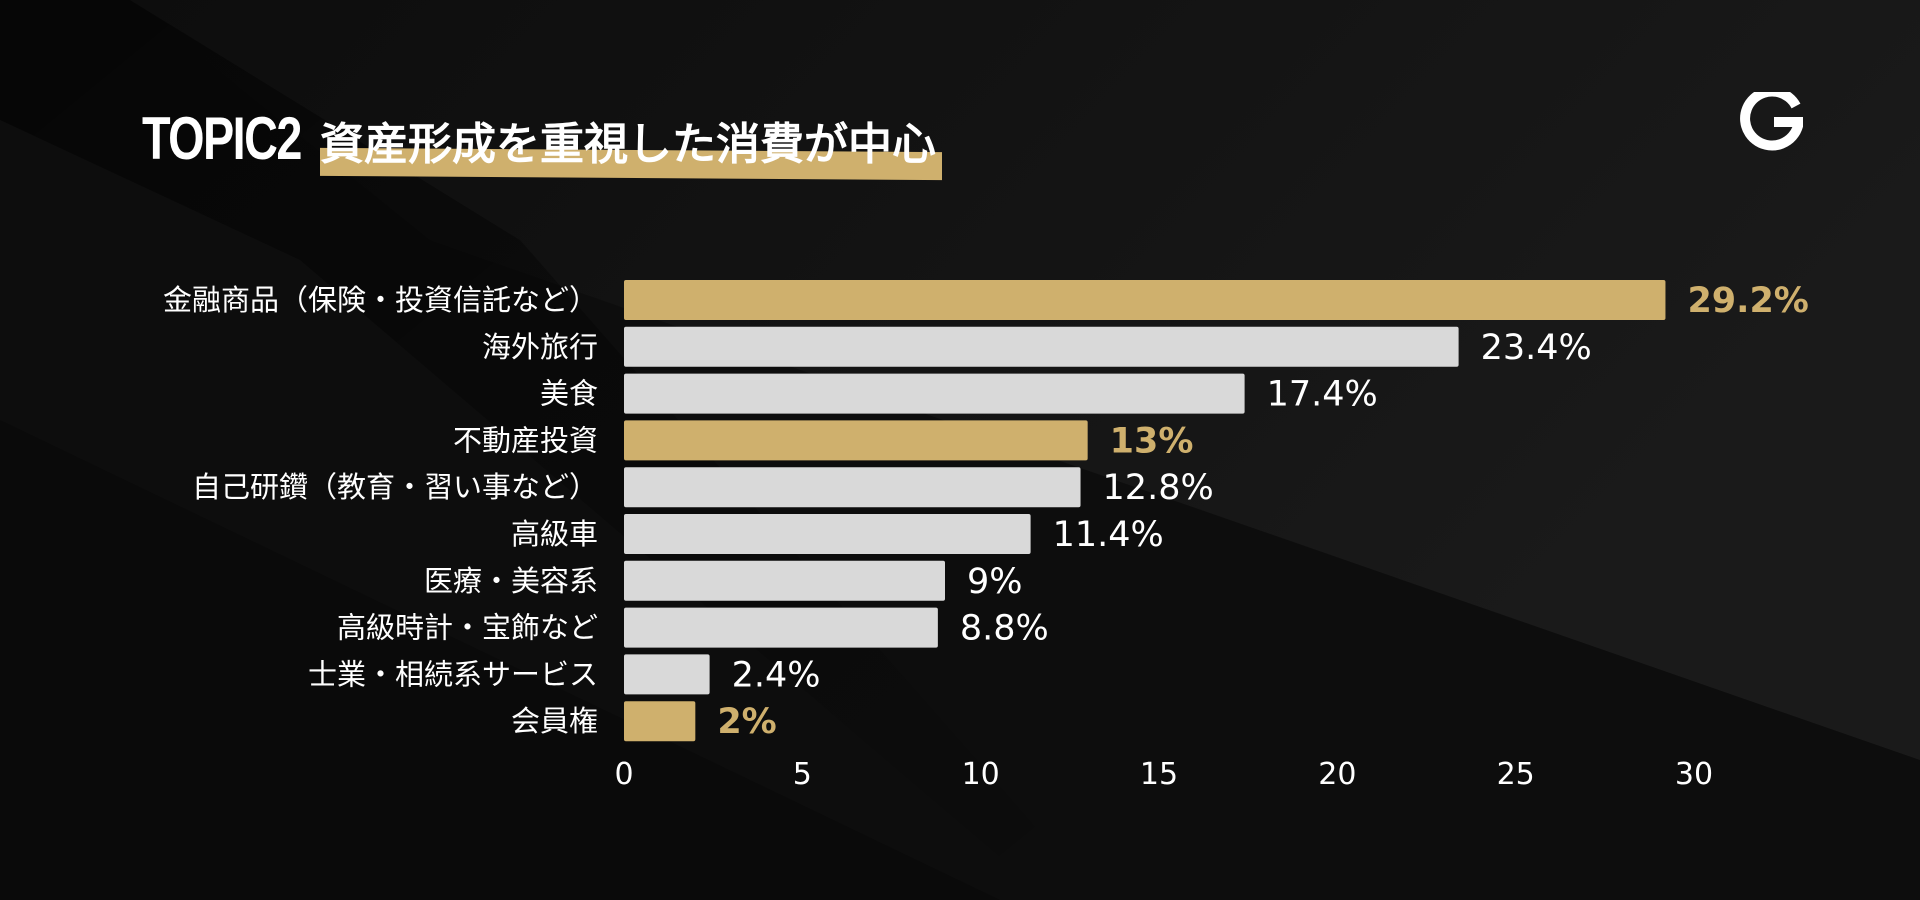 Image resolution: width=1920 pixels, height=900 pixels. What do you see at coordinates (380, 300) in the screenshot?
I see `category-label: 金融商品（保険・投資信託など）` at bounding box center [380, 300].